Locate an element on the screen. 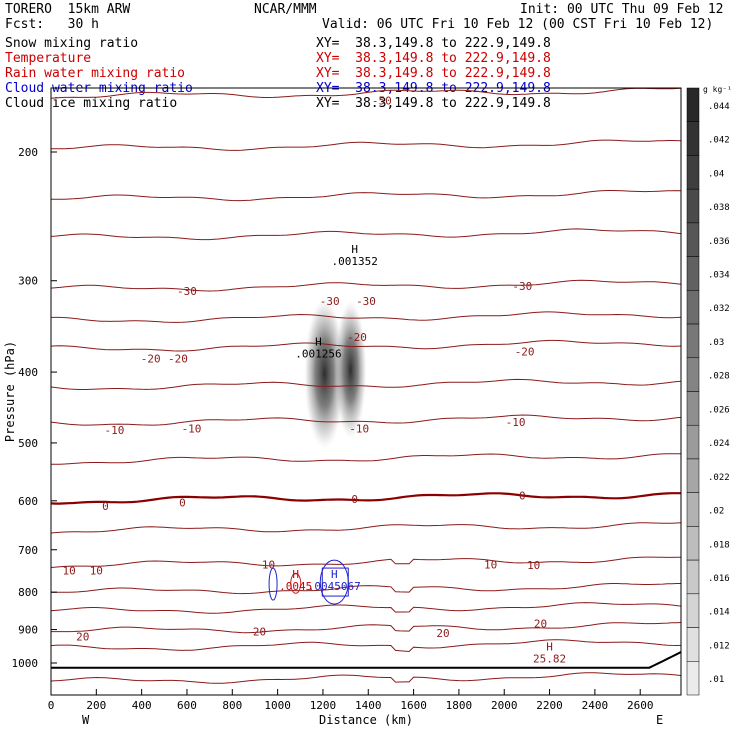 Image resolution: width=740 pixels, height=740 pixels. colorbar-tick-label: .016 is located at coordinates (719, 579).